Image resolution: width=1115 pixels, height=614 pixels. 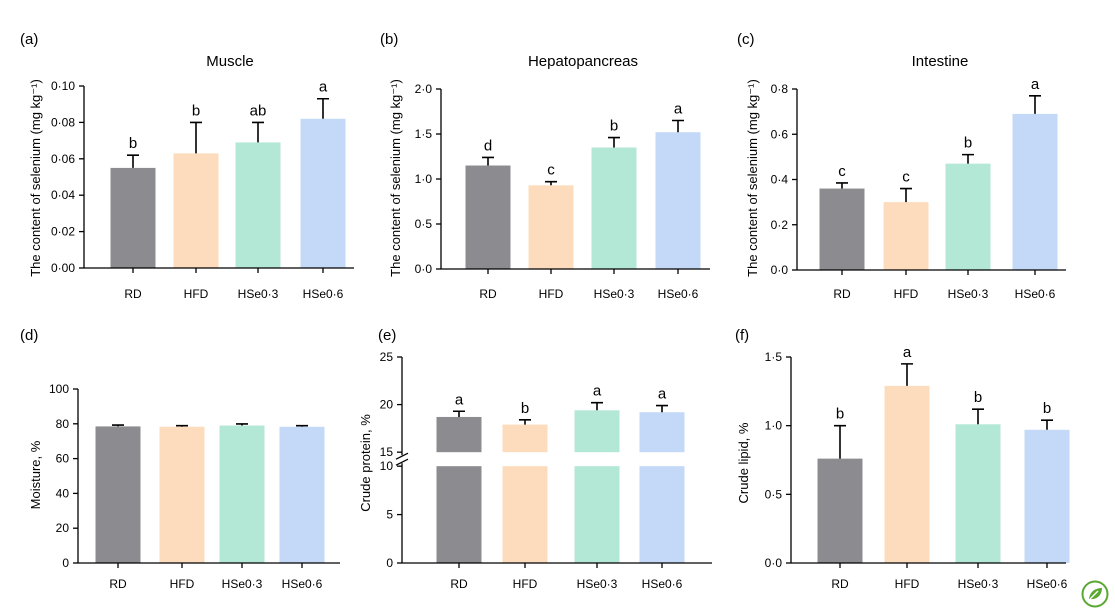 What do you see at coordinates (63, 424) in the screenshot?
I see `y-tick-label: 80` at bounding box center [63, 424].